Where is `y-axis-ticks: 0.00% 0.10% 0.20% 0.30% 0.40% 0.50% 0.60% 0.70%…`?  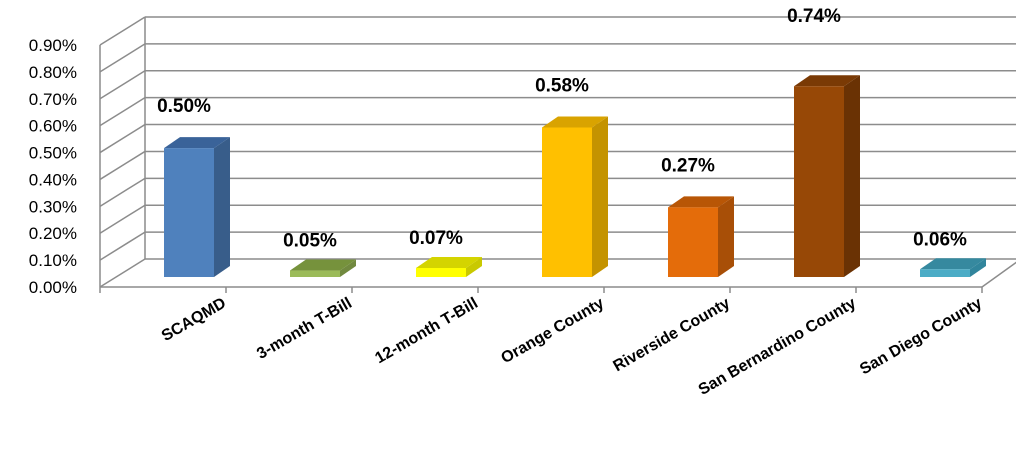
y-axis-ticks: 0.00% 0.10% 0.20% 0.30% 0.40% 0.50% 0.60% 0.70%… is located at coordinates (53, 166).